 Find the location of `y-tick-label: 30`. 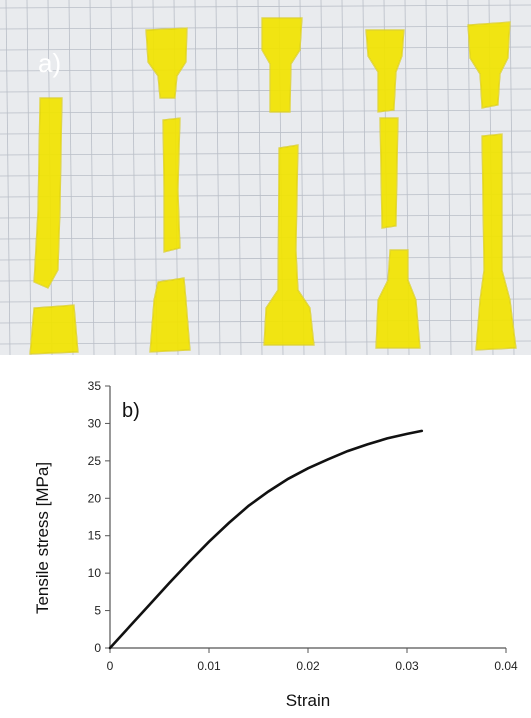

y-tick-label: 30 is located at coordinates (95, 423).